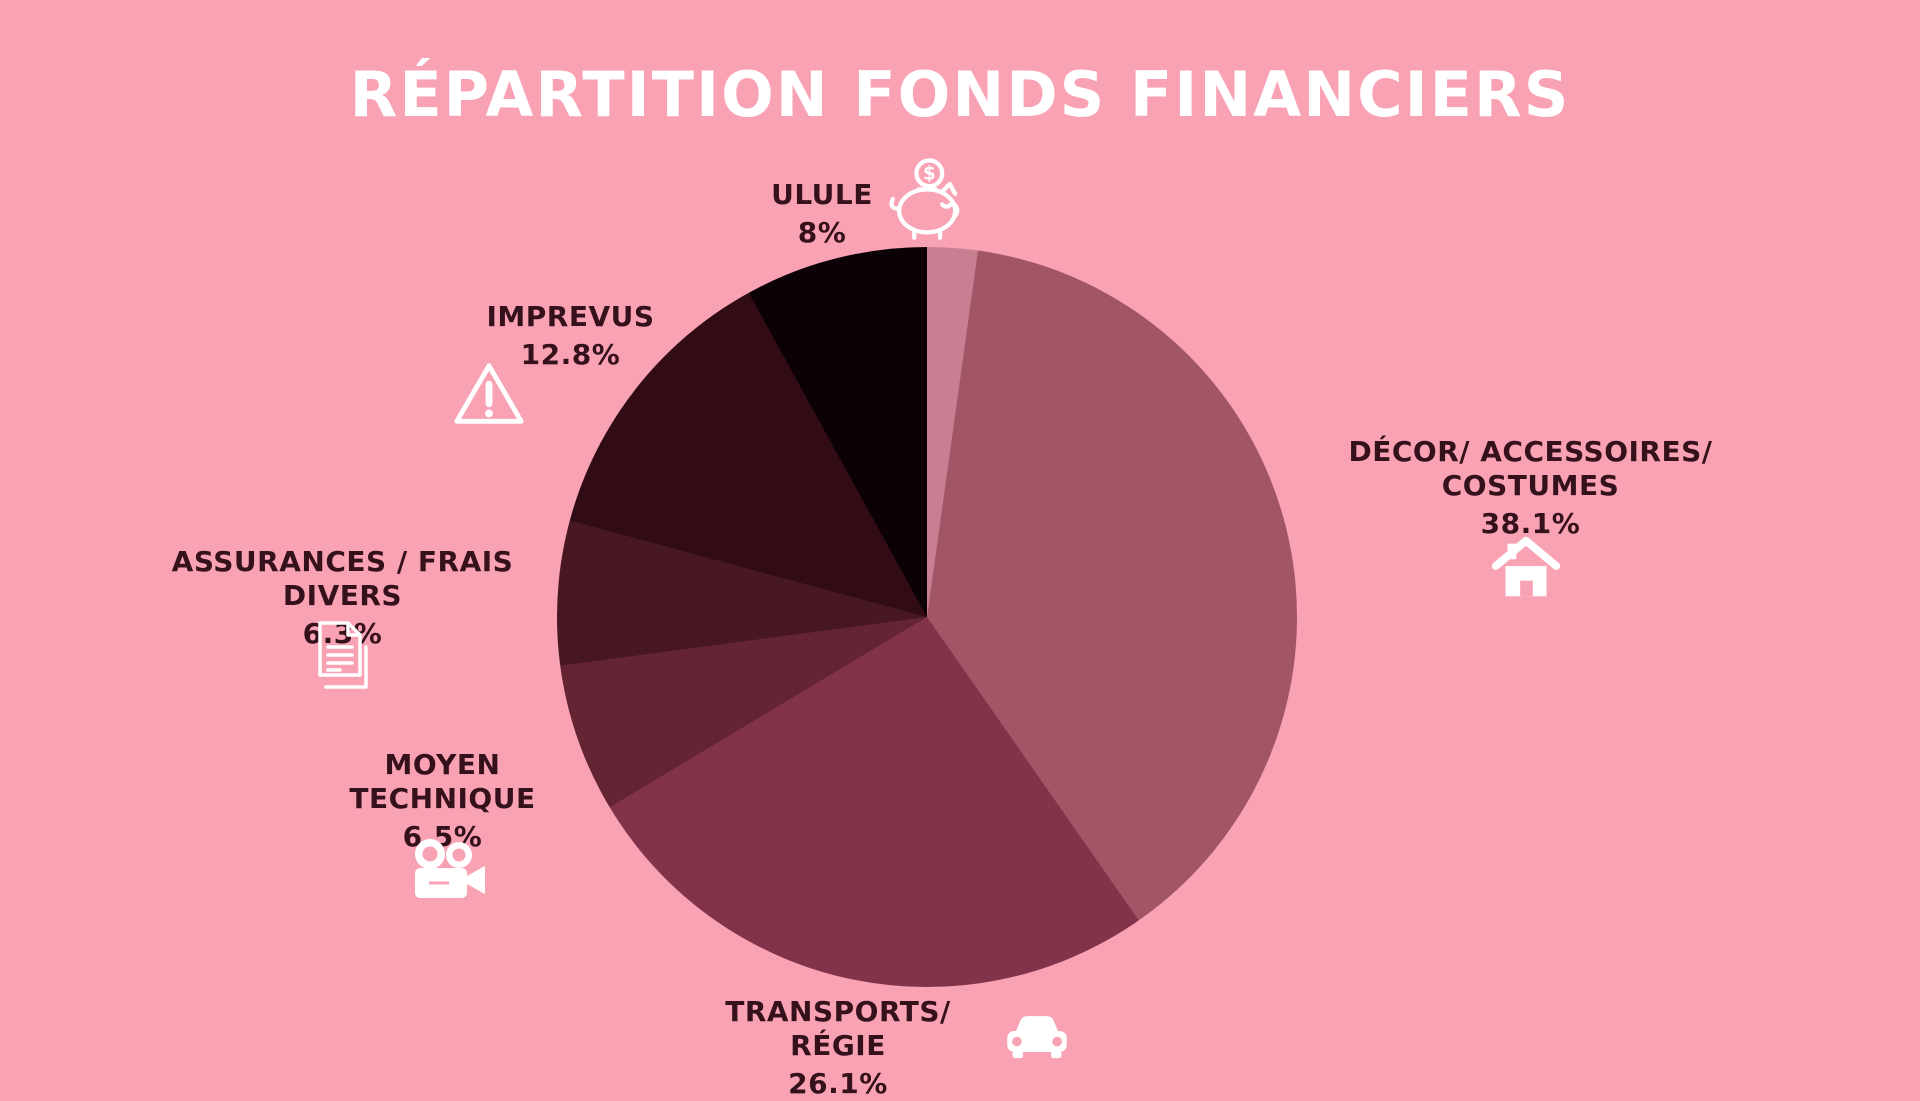  I want to click on callout-moyen-technique: MOYEN TECHNIQUE 6.5%, so click(442, 801).